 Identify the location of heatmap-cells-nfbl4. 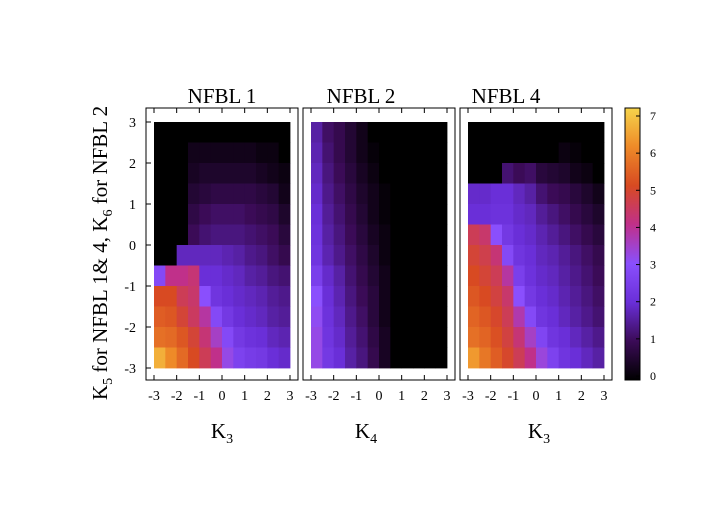
(536, 245).